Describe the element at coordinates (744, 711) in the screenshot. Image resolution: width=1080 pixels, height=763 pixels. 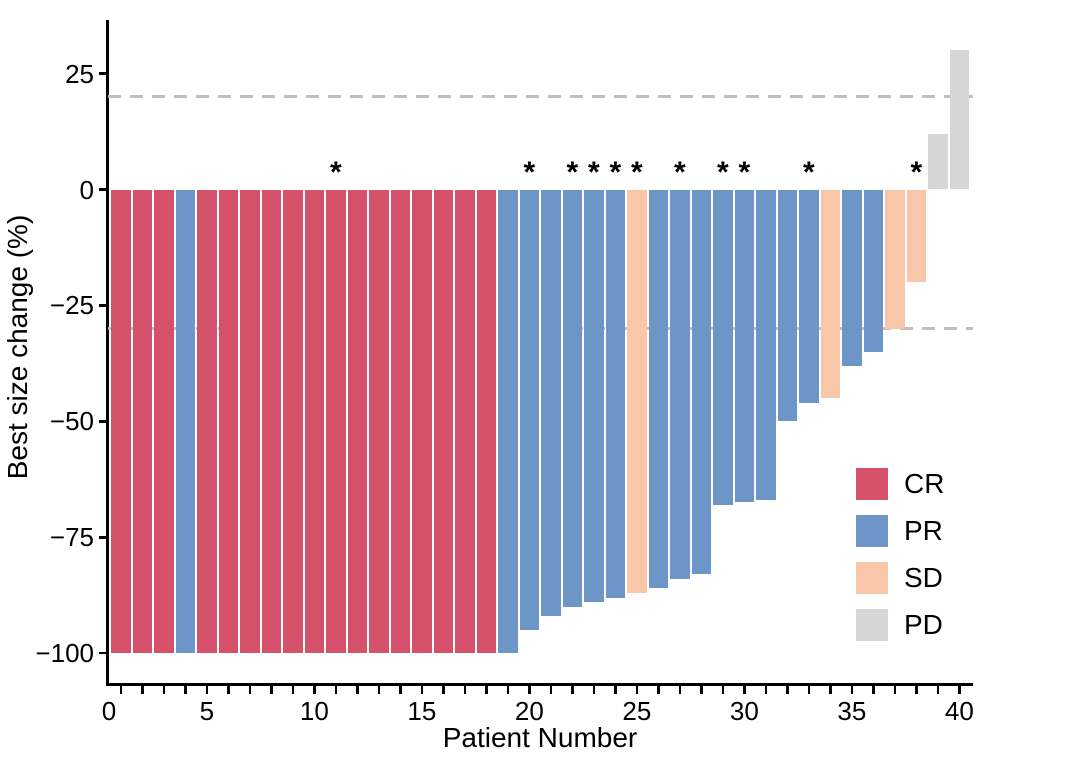
I see `x-tick-label-30: 30` at that location.